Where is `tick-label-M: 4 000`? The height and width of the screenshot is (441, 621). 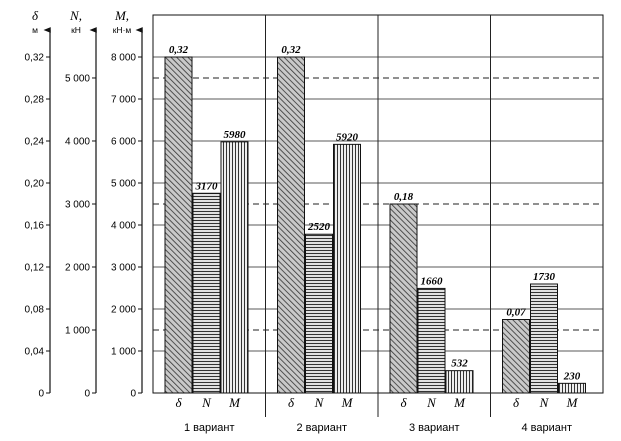
tick-label-M: 4 000 is located at coordinates (123, 226).